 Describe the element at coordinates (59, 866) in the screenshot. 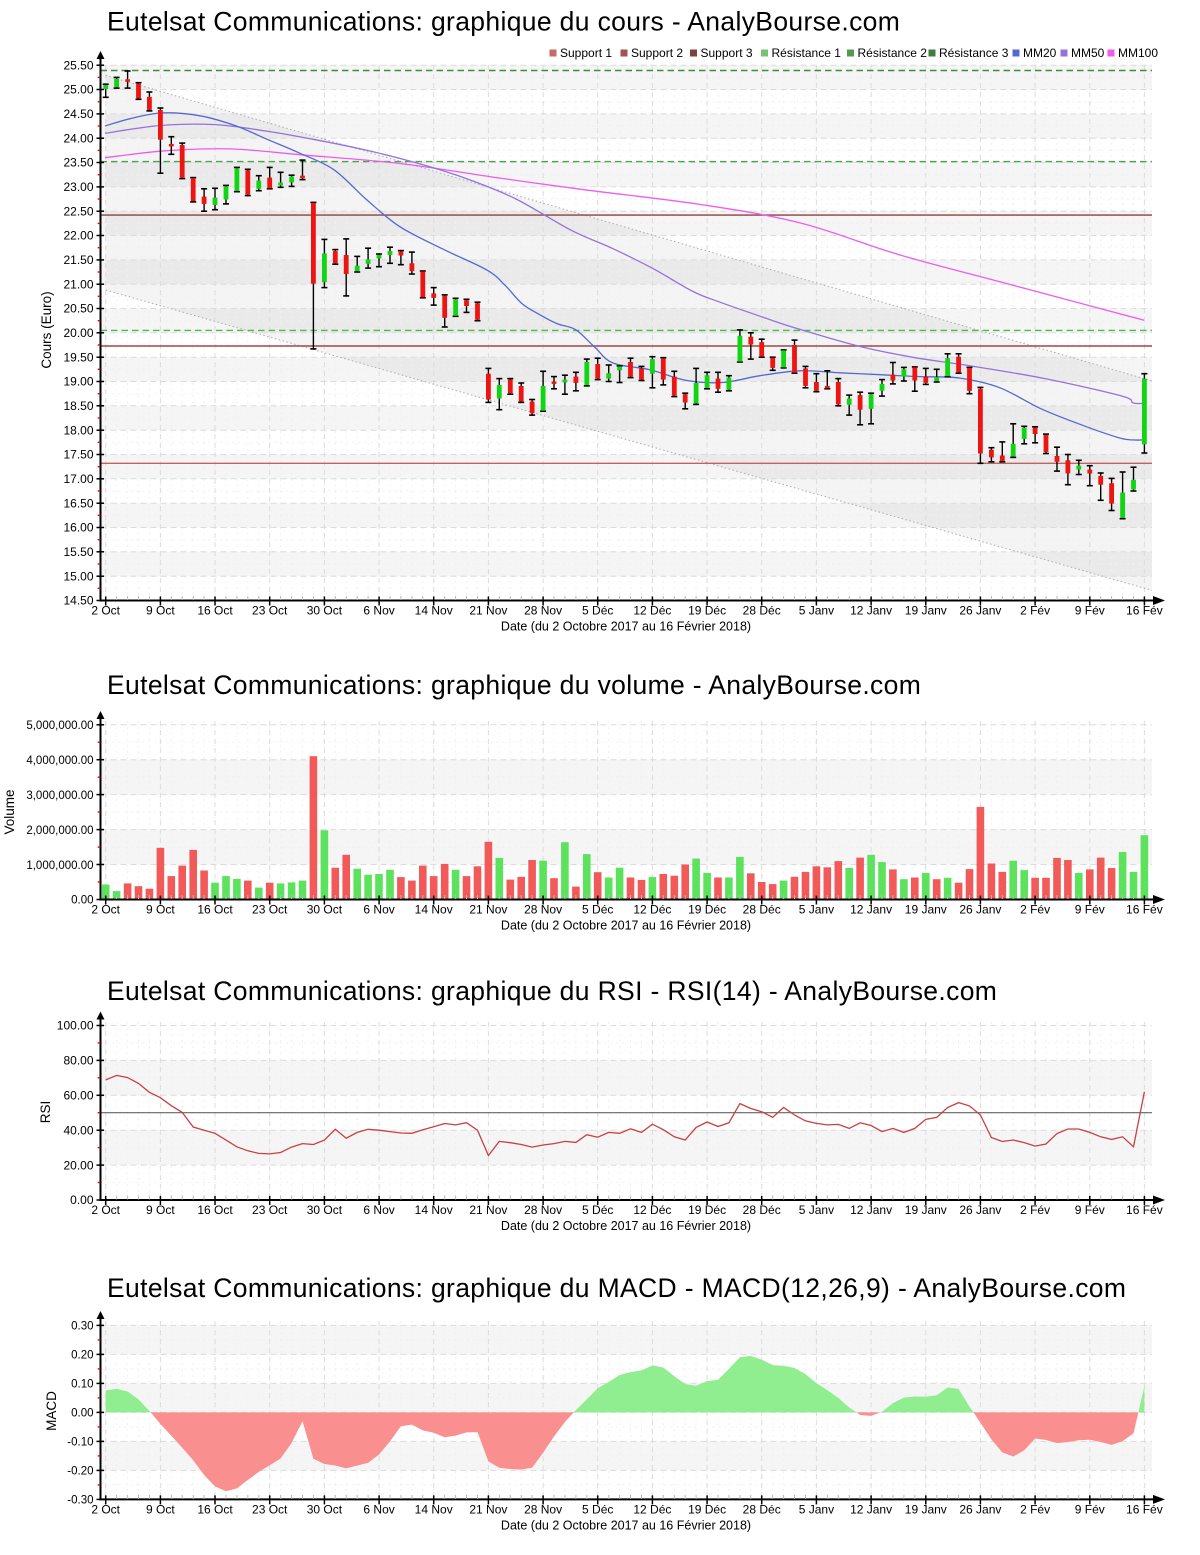

I see `svg-text: 1,000,000.00` at that location.